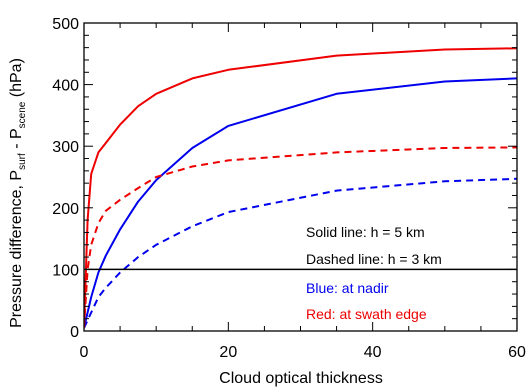  Describe the element at coordinates (65, 24) in the screenshot. I see `y-tick-label: 500` at that location.